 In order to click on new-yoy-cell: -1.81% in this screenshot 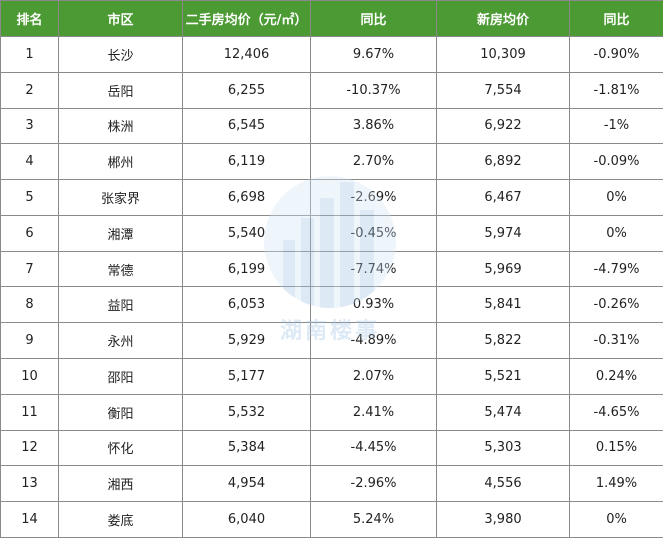, I will do `click(616, 90)`.